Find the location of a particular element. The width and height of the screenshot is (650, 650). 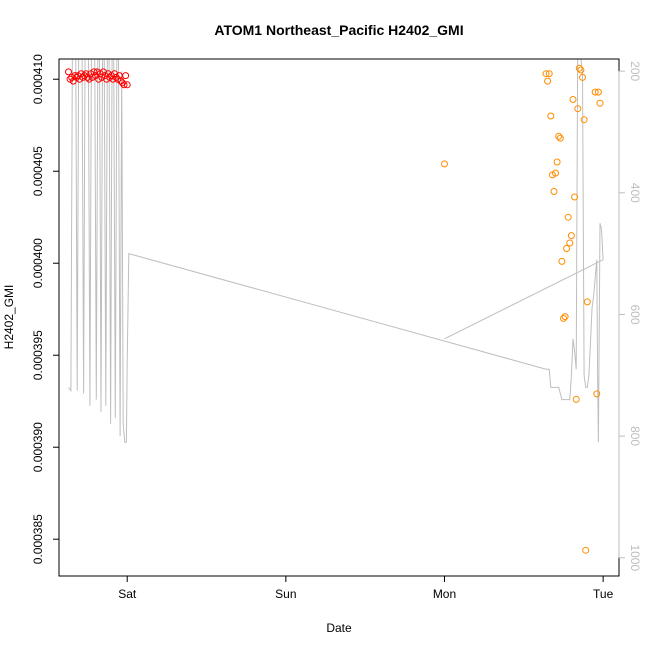

x-axis-label: Date is located at coordinates (339, 628).